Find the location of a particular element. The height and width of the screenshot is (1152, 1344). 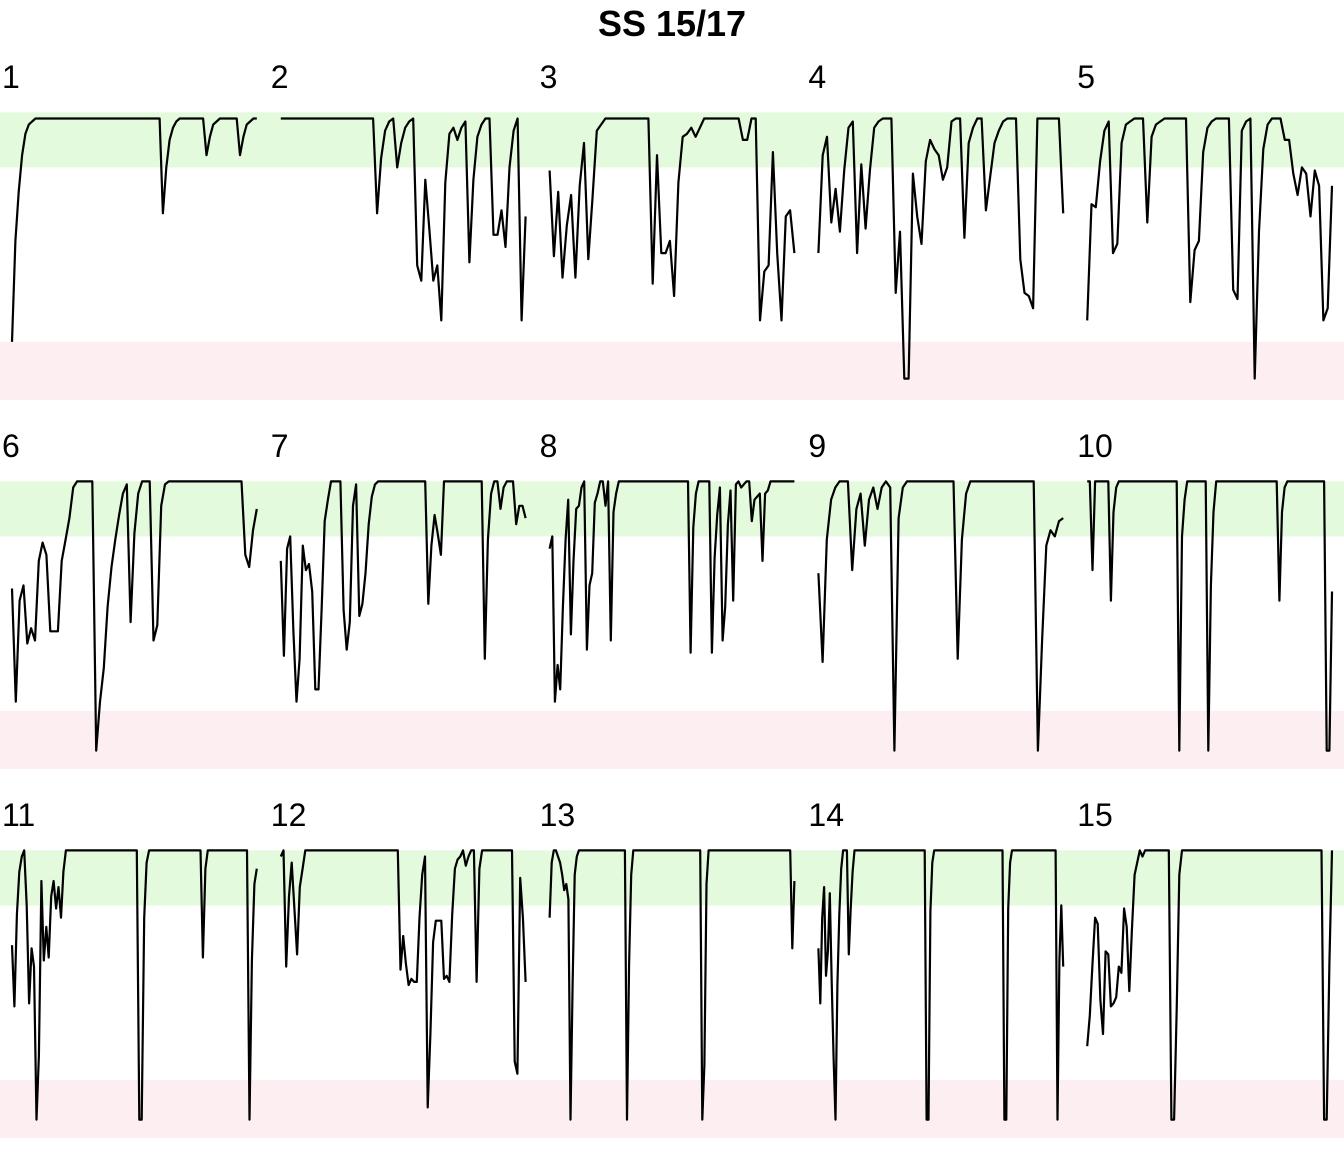

panel-label: 6 is located at coordinates (11, 446).